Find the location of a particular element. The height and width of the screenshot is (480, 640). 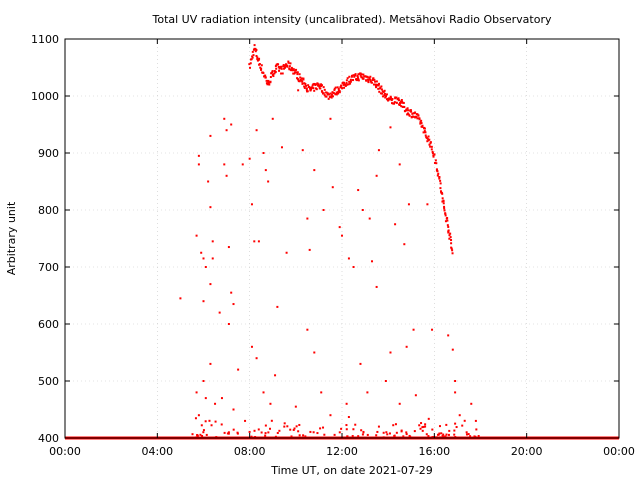

x-tick-label: 16:00 is located at coordinates (434, 451).